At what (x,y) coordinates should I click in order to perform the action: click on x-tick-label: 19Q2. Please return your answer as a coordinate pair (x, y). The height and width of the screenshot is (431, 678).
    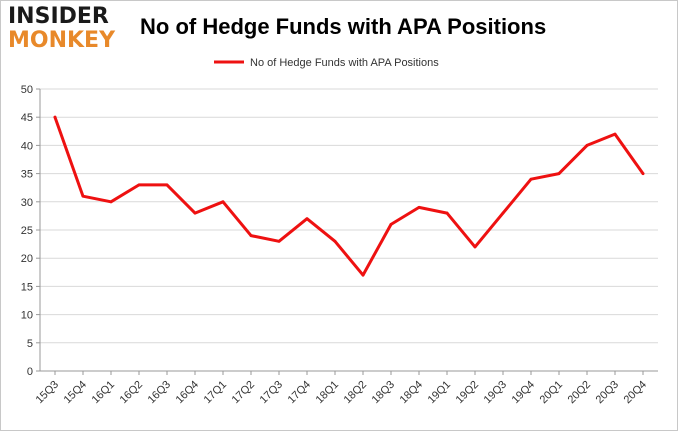
    Looking at the image, I should click on (468, 393).